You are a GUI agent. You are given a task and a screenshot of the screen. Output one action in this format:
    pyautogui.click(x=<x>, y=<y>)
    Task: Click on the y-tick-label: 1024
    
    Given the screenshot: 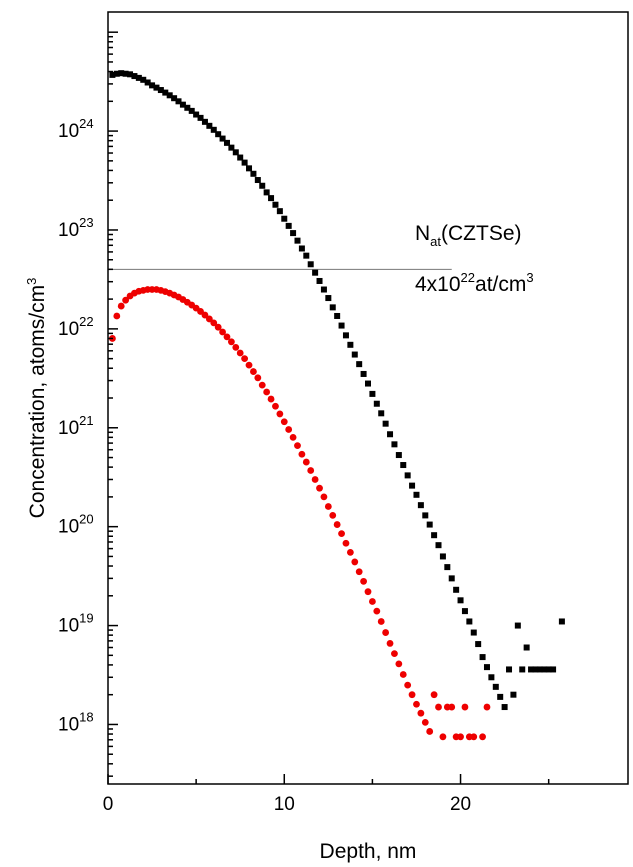 What is the action you would take?
    pyautogui.click(x=76, y=129)
    